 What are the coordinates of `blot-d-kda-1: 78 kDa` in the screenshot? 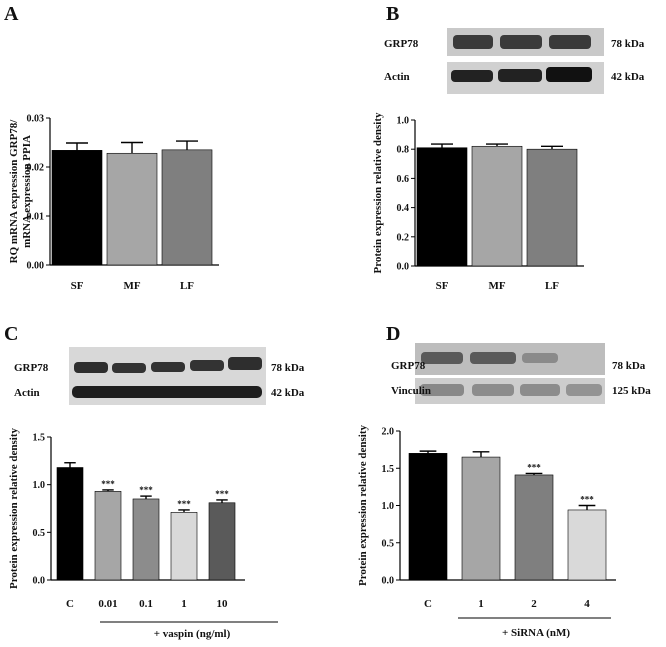 It's located at (629, 366).